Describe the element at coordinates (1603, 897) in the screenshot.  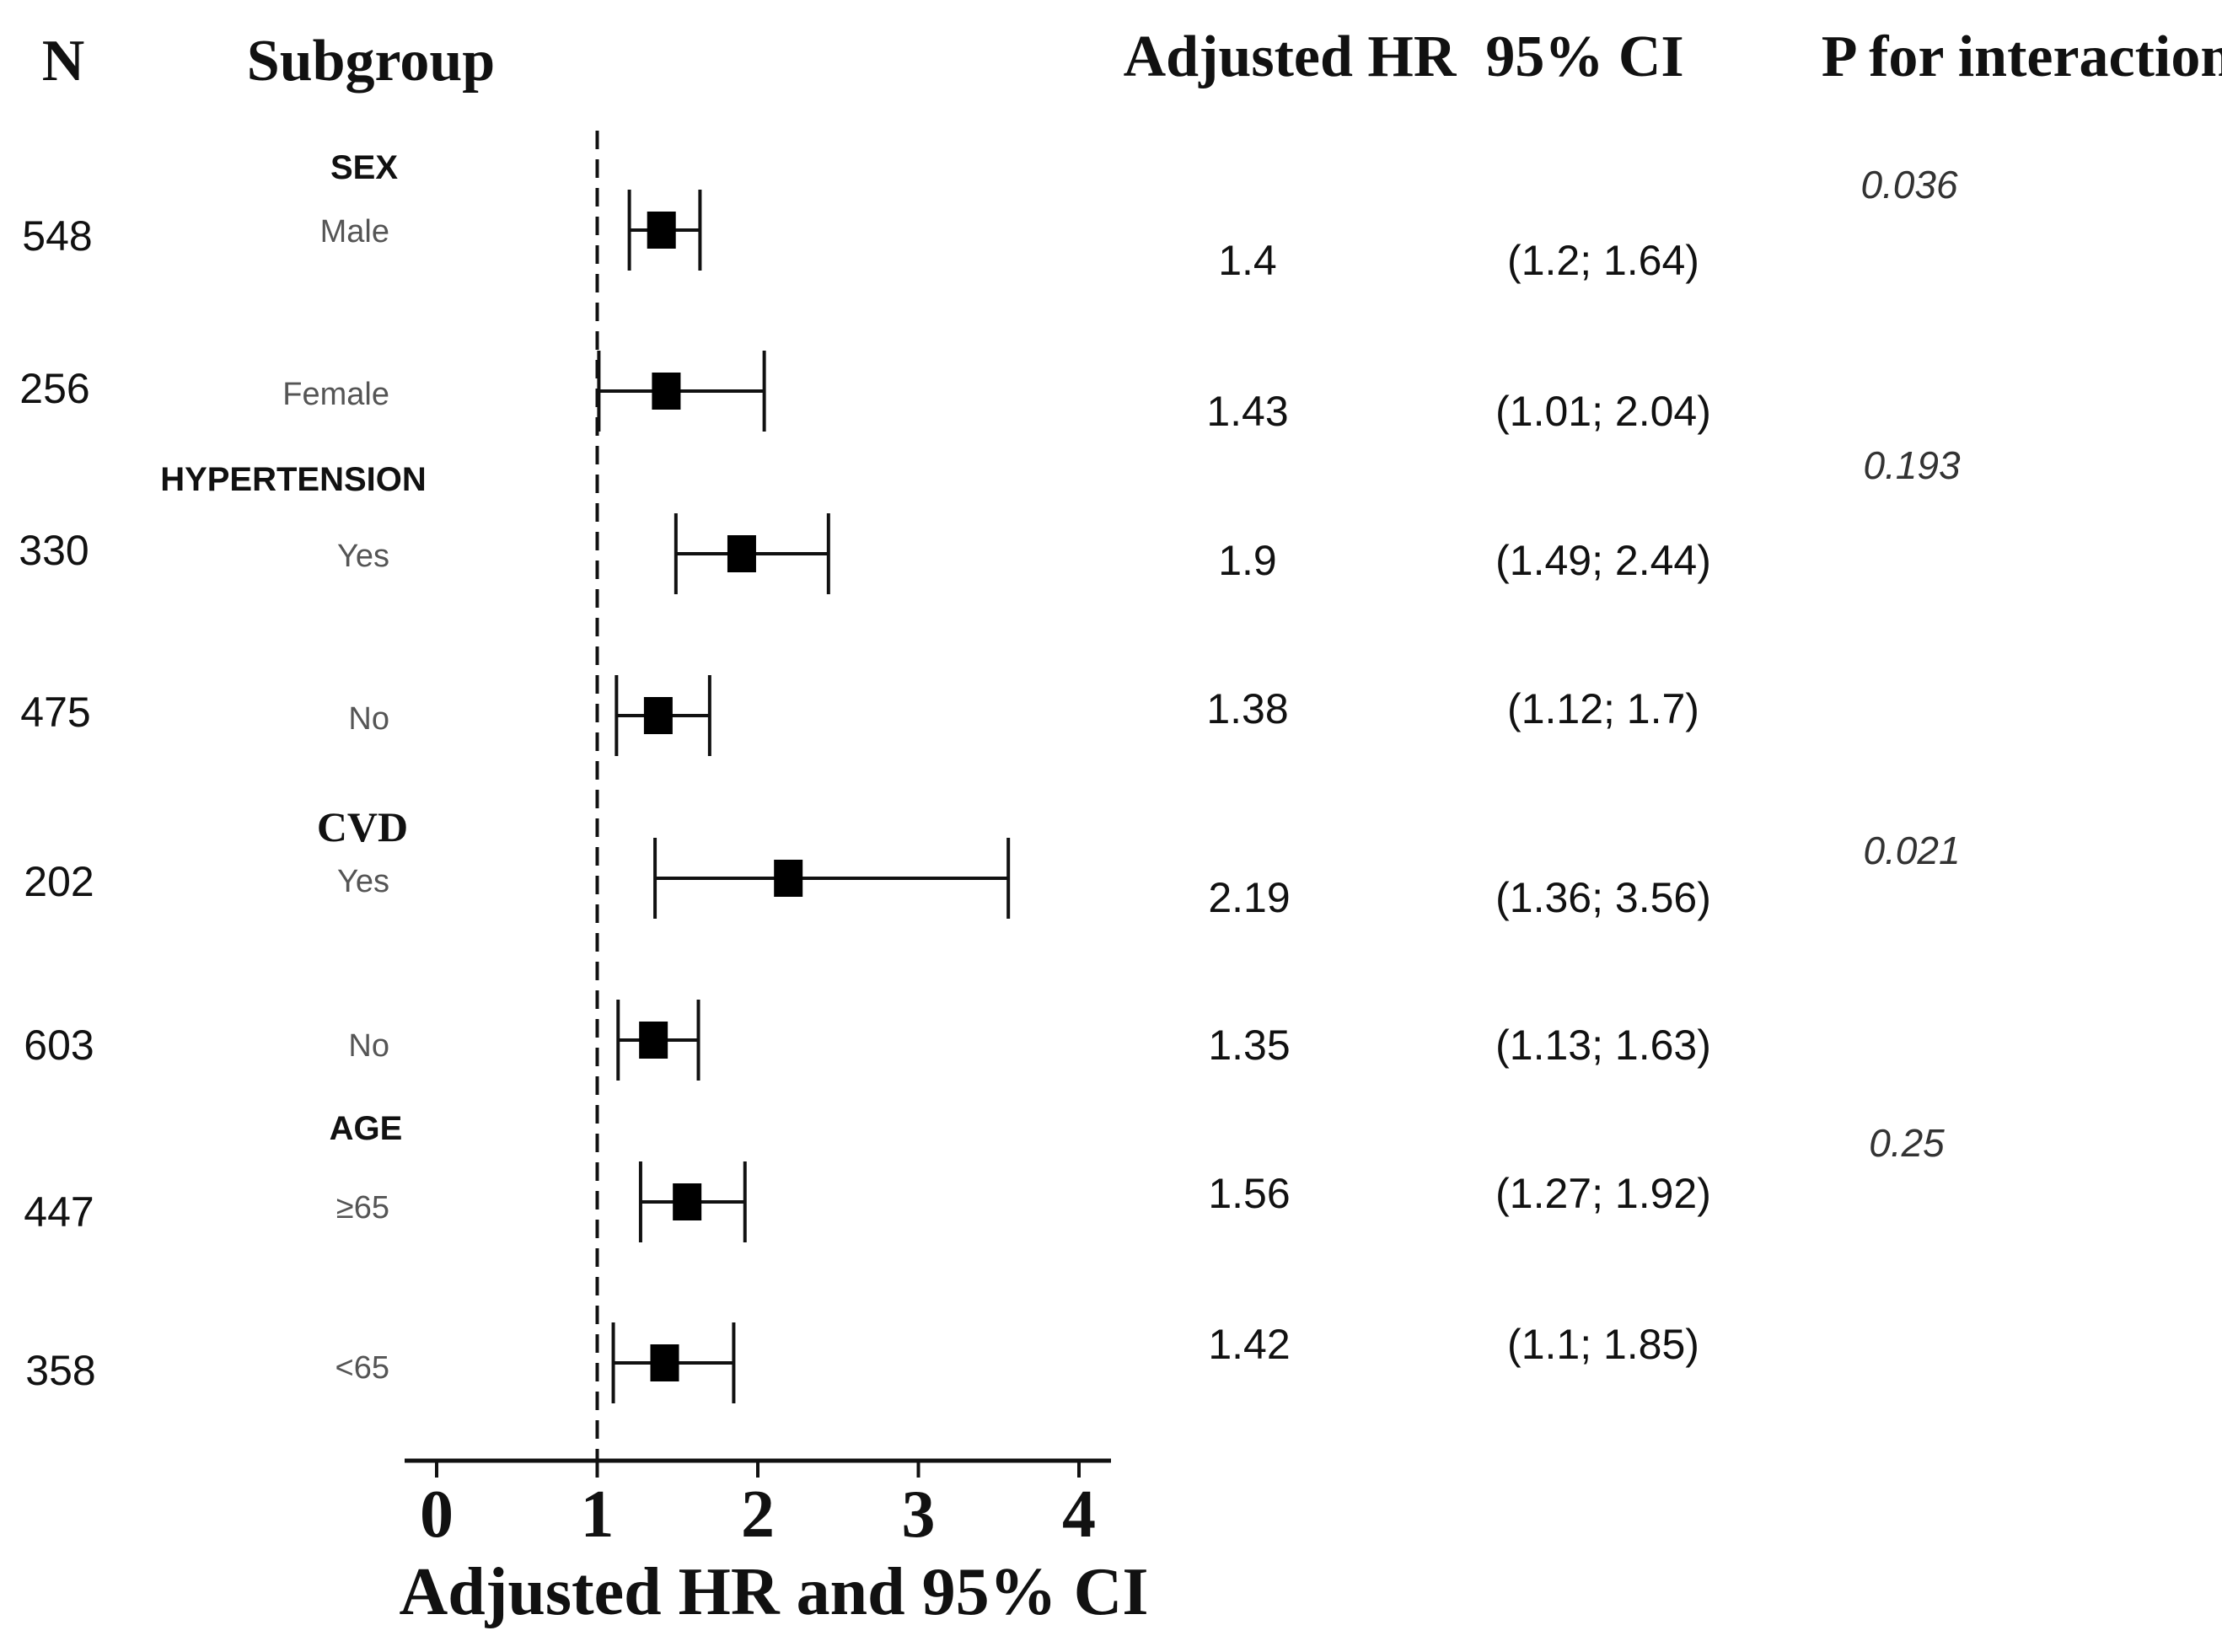
I see `ci-value: (1.36; 3.56)` at that location.